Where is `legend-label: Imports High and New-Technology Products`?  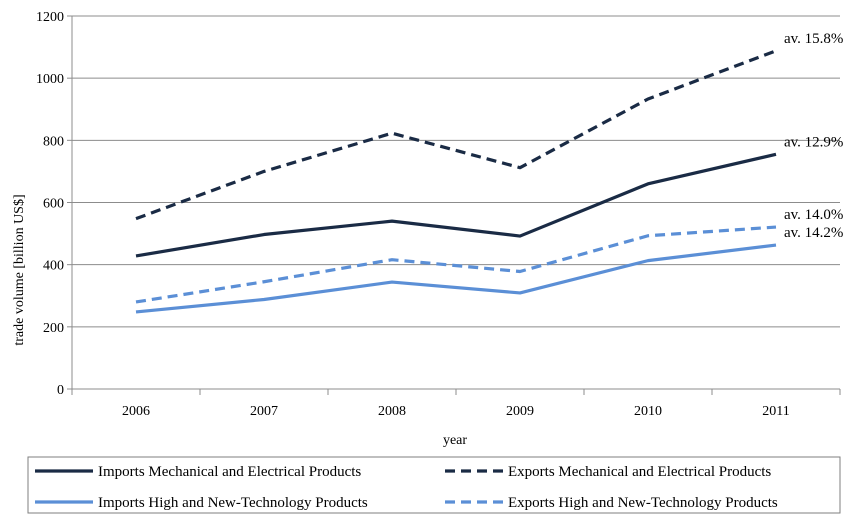 legend-label: Imports High and New-Technology Products is located at coordinates (233, 503).